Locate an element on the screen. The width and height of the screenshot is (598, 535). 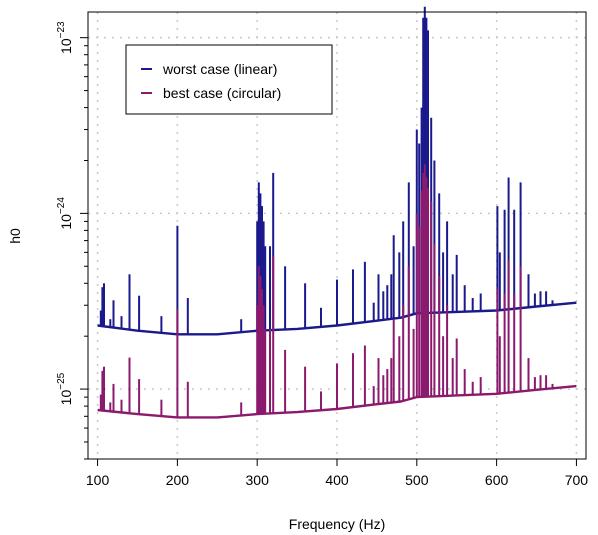
y-tick-label: 10−23 is located at coordinates (65, 37).